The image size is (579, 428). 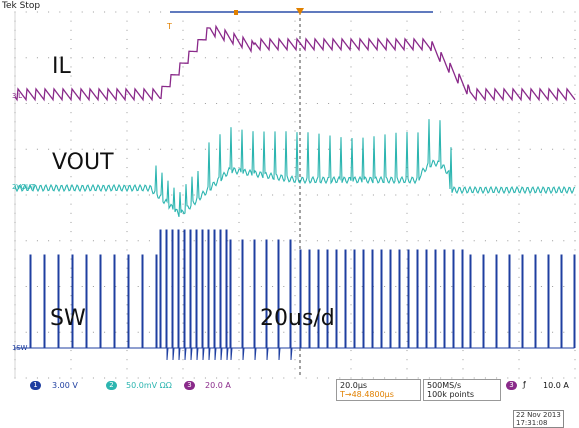 What do you see at coordinates (68, 318) in the screenshot?
I see `sw-annotation: SW` at bounding box center [68, 318].